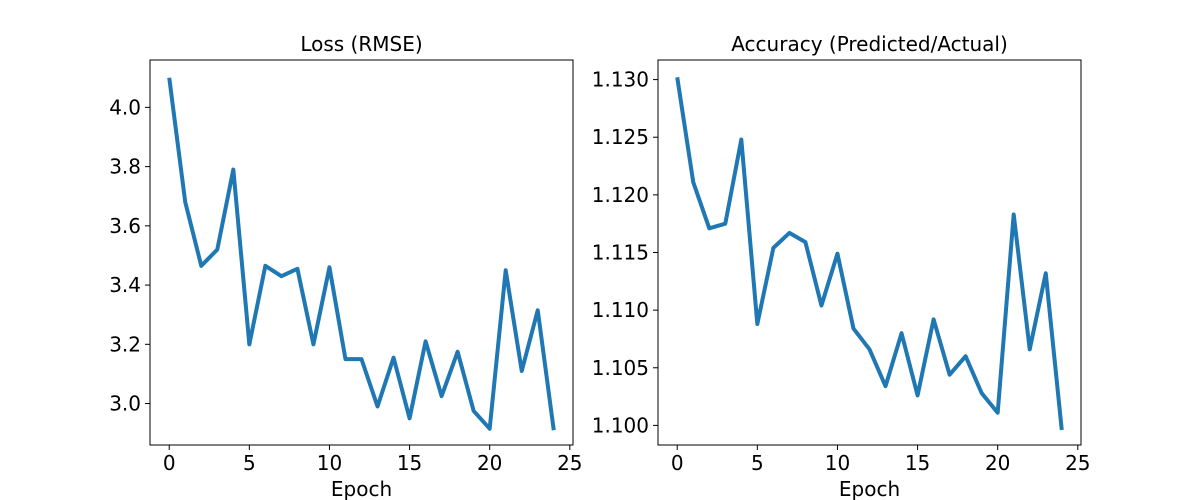 Image resolution: width=1200 pixels, height=500 pixels. I want to click on accuracy-y-tick-label: 1.110, so click(620, 310).